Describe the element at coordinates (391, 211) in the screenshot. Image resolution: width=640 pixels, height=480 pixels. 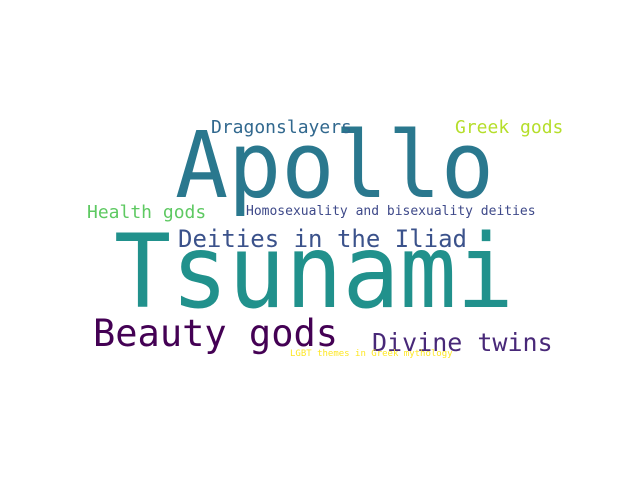
I see `word-homosexuality-and-bisexuality-deities: Homosexuality and bisexuality deities` at that location.